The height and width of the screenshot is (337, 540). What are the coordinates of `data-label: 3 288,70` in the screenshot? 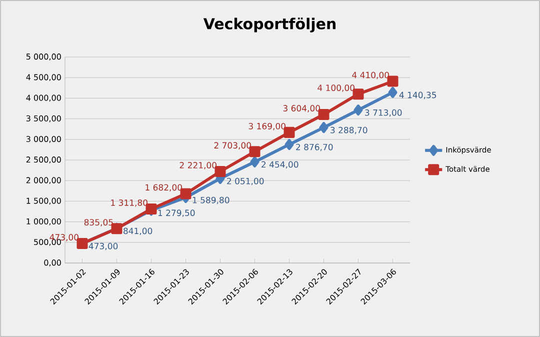 It's located at (349, 130).